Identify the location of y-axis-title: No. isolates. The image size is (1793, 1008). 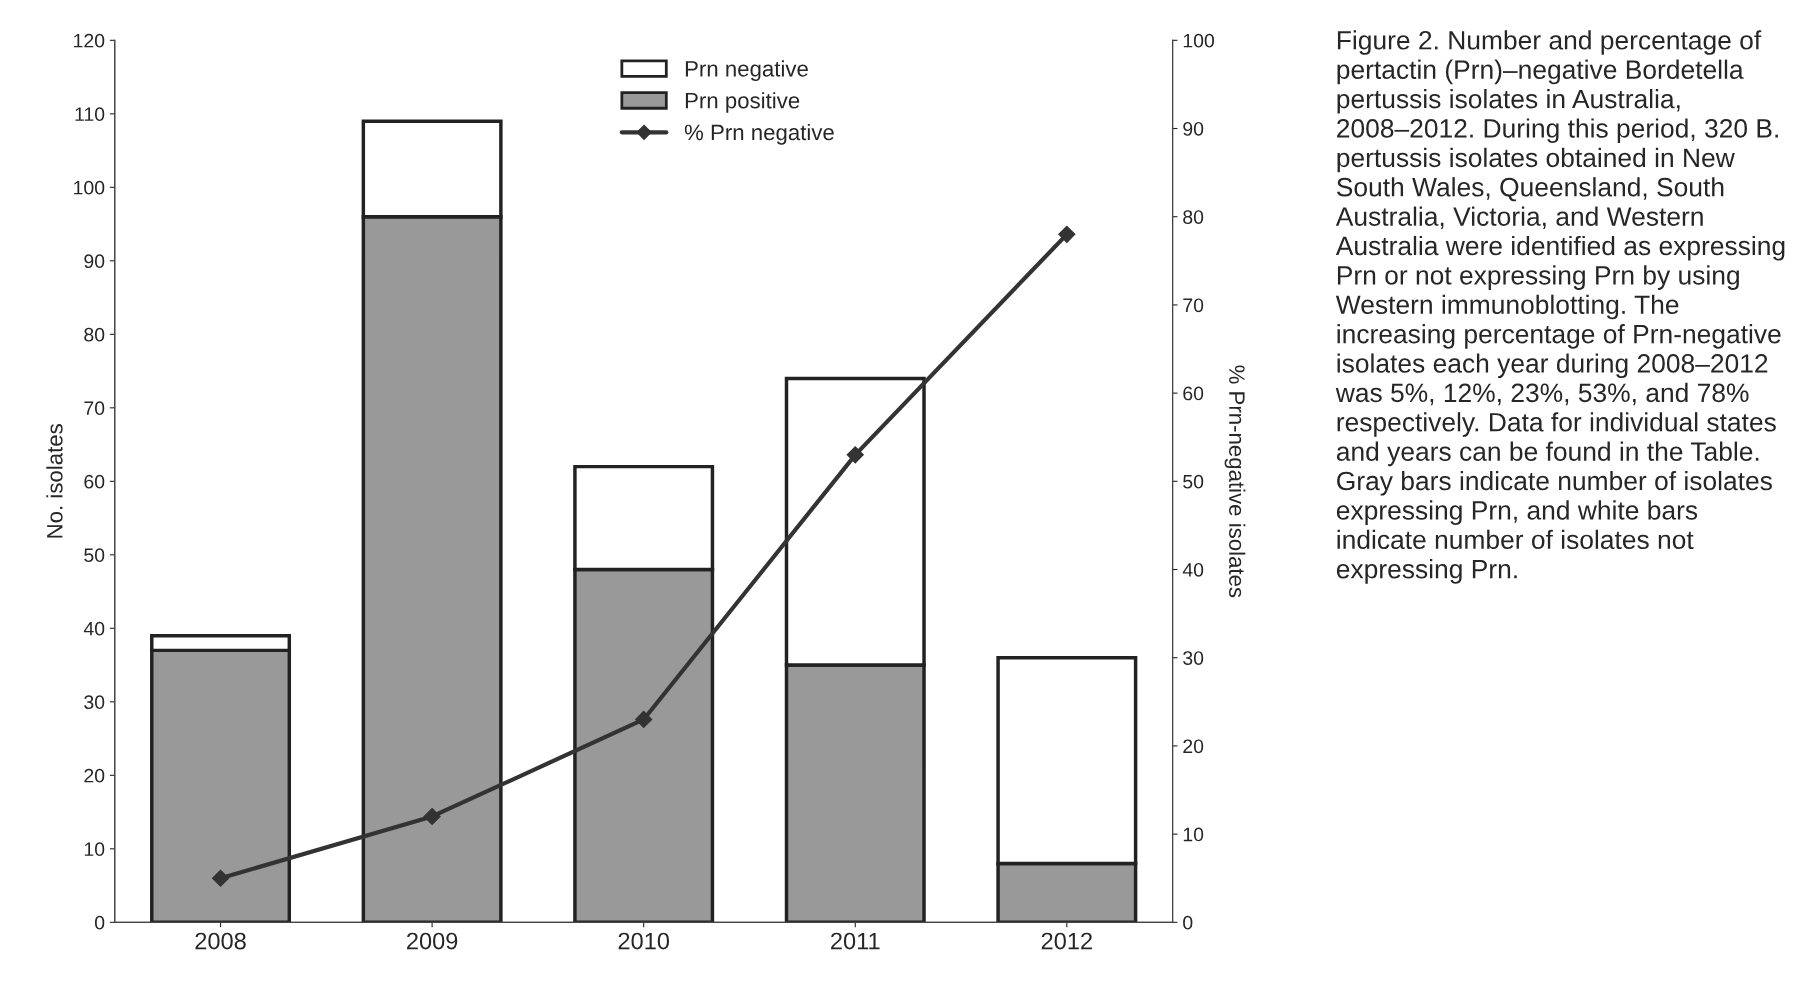
(54, 481).